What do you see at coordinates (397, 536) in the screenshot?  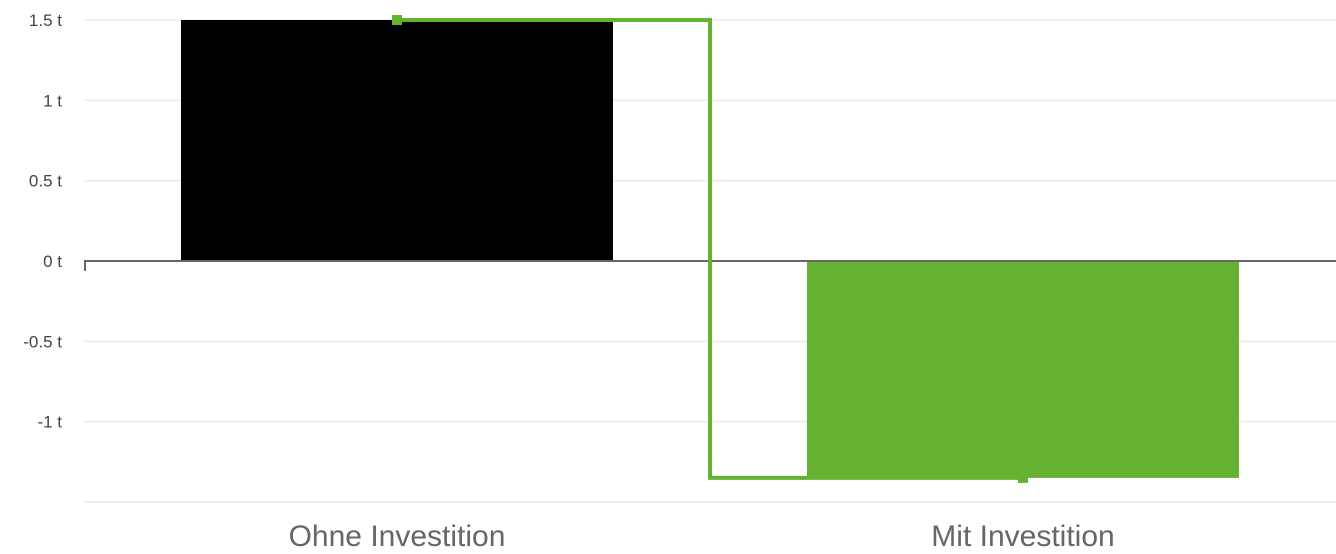 I see `x-tick-label: Ohne Investition` at bounding box center [397, 536].